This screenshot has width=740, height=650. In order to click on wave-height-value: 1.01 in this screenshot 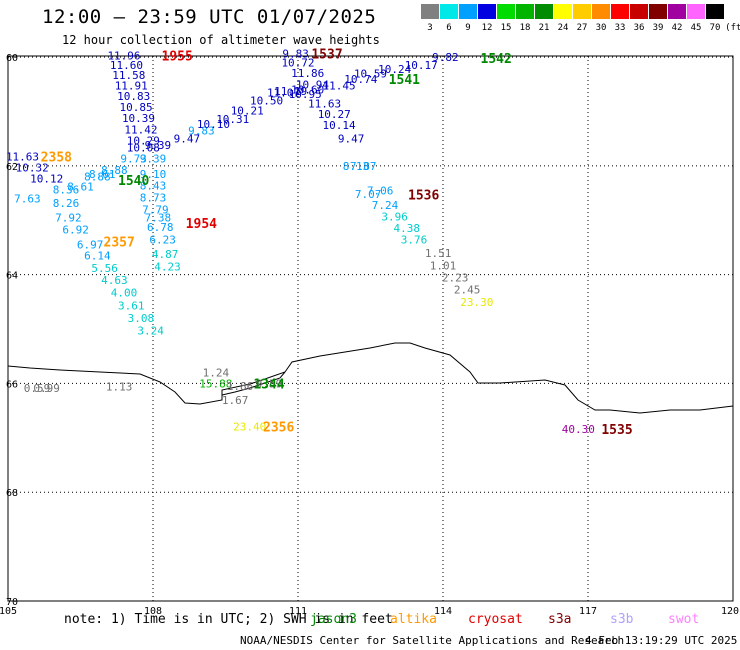, I will do `click(443, 265)`.